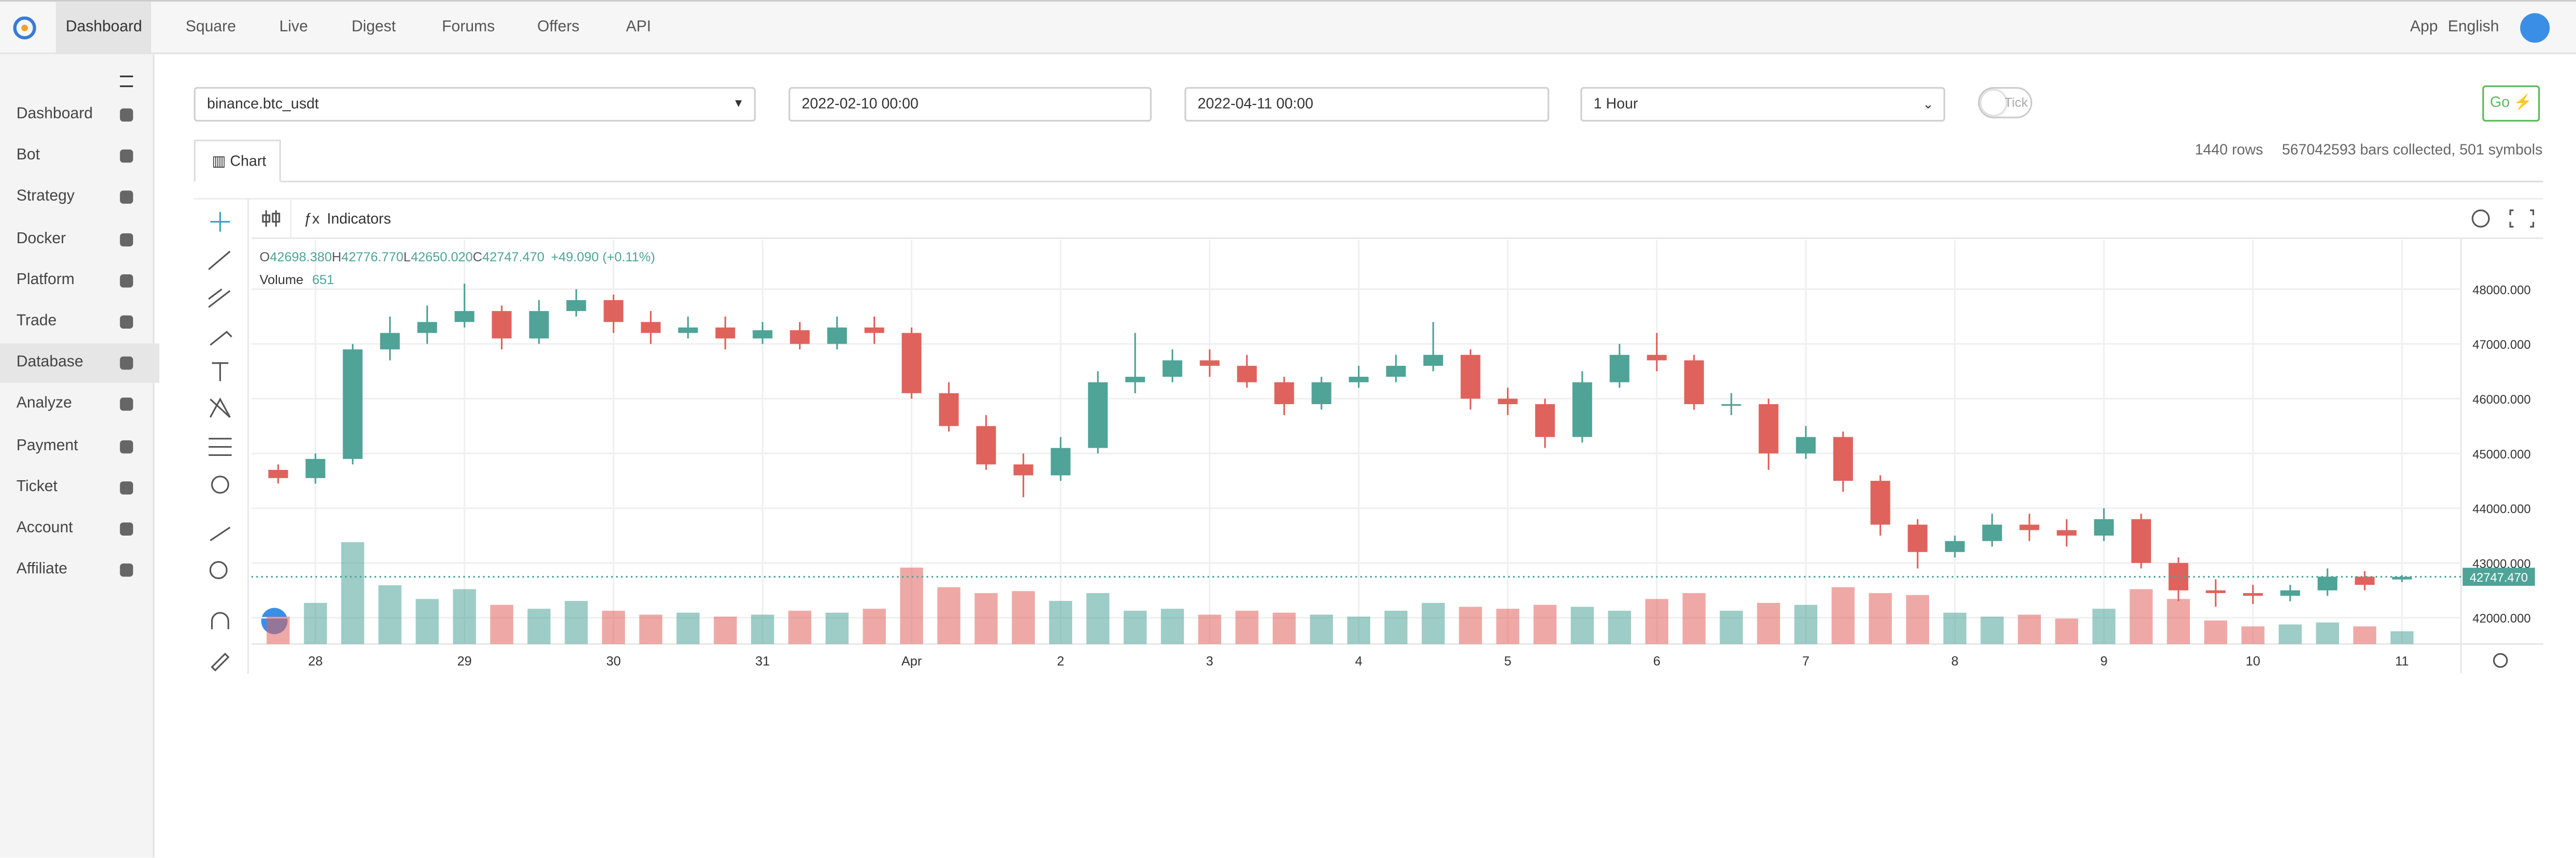  I want to click on zoom-tool, so click(219, 570).